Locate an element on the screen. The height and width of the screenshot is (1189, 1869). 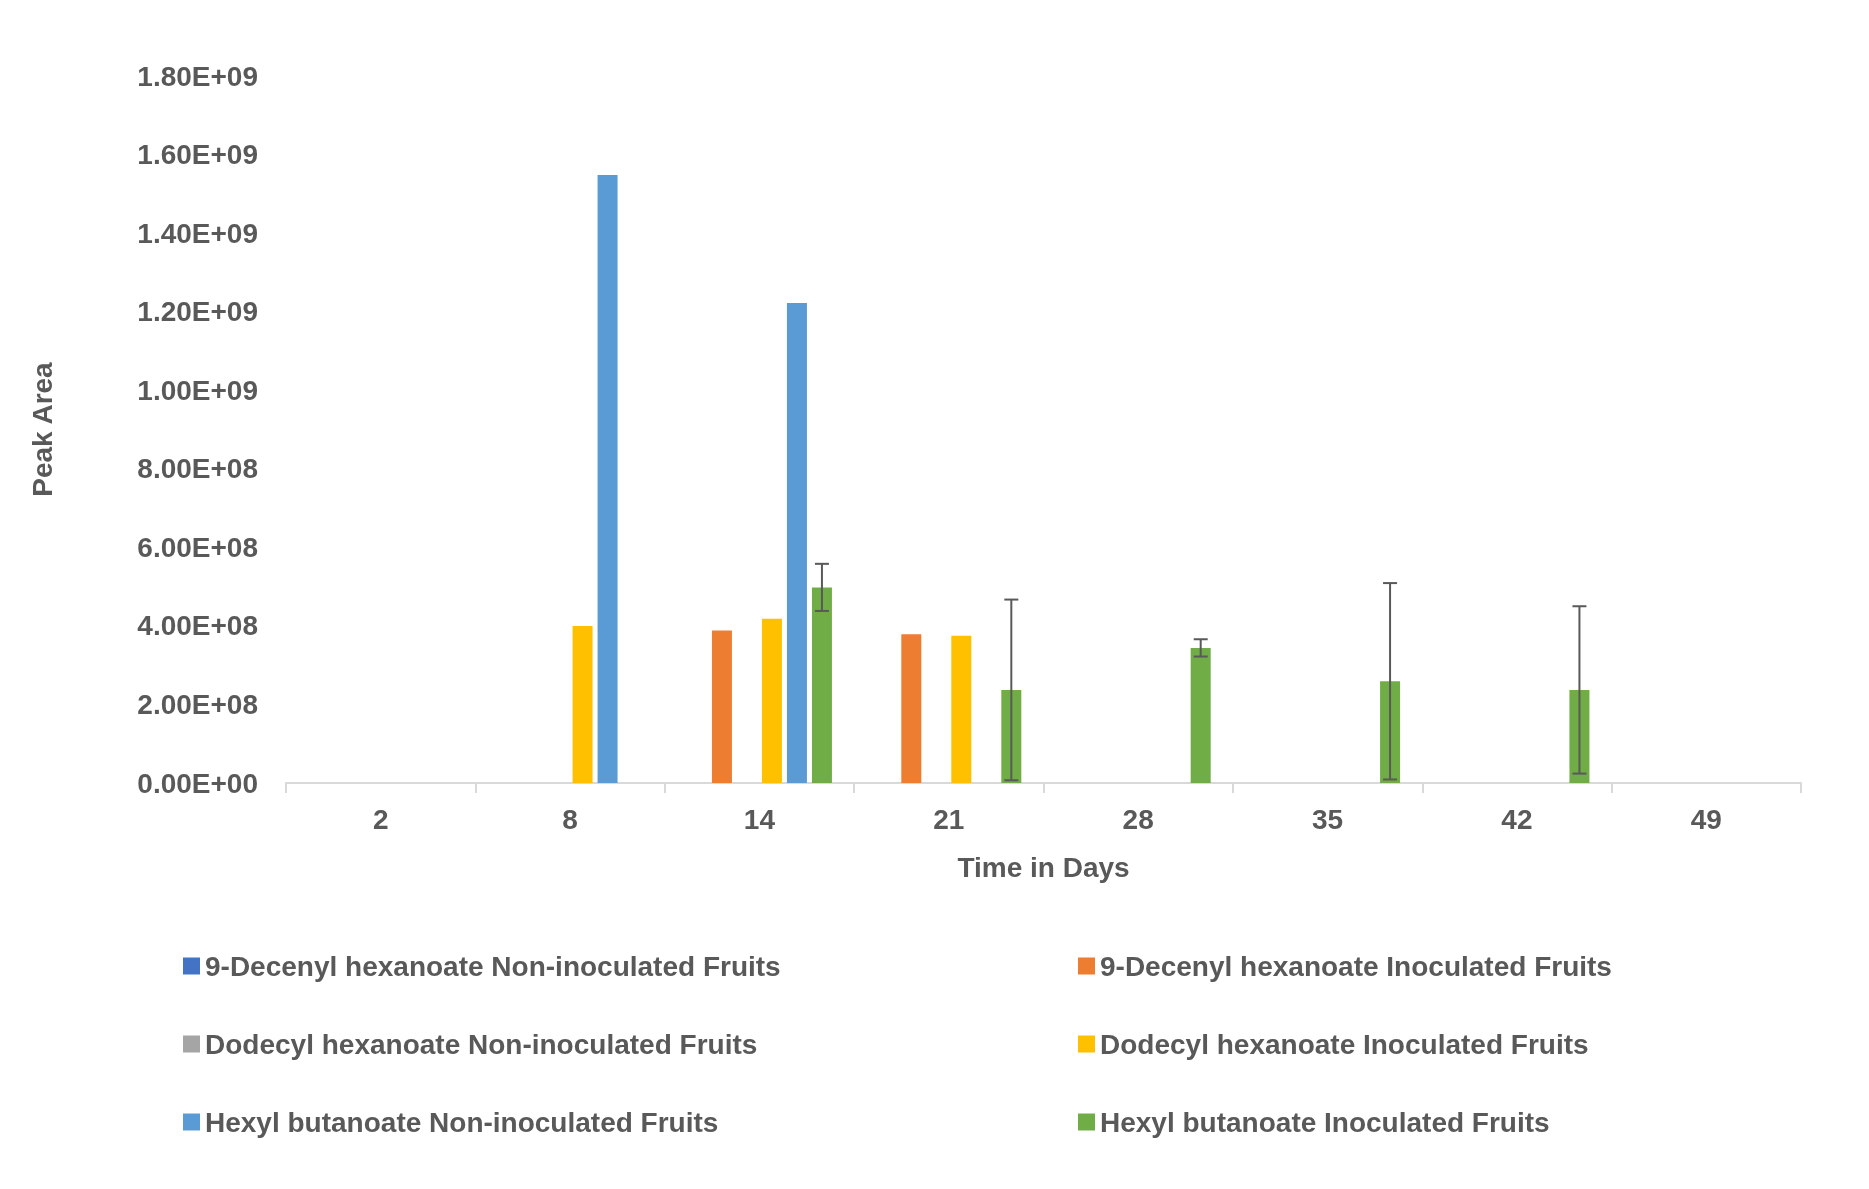
y-tick-label: 1.00E+09 is located at coordinates (197, 390).